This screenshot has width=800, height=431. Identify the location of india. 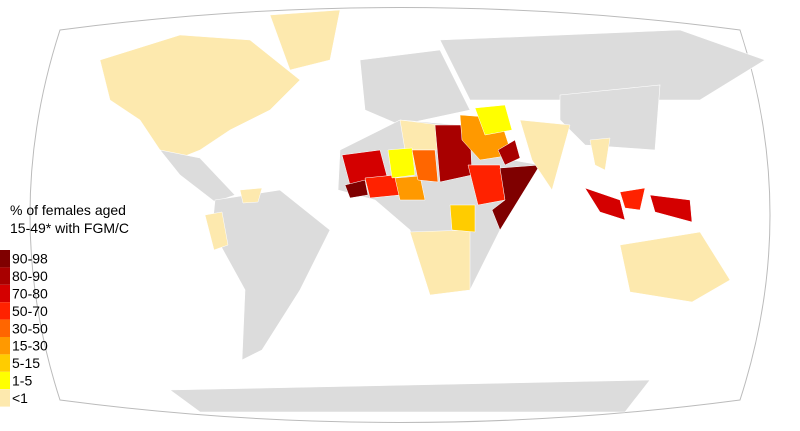
(545, 155).